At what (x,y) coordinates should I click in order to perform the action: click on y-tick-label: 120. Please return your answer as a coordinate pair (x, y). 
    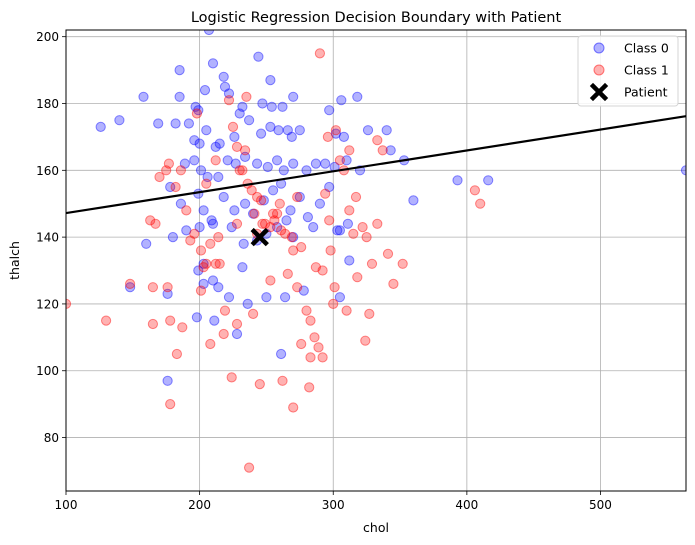
    Looking at the image, I should click on (47, 304).